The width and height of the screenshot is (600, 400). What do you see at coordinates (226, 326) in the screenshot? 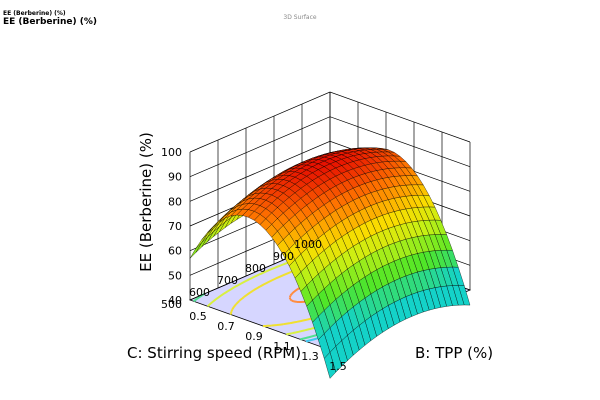
I see `x-tick-label: 0.7` at bounding box center [226, 326].